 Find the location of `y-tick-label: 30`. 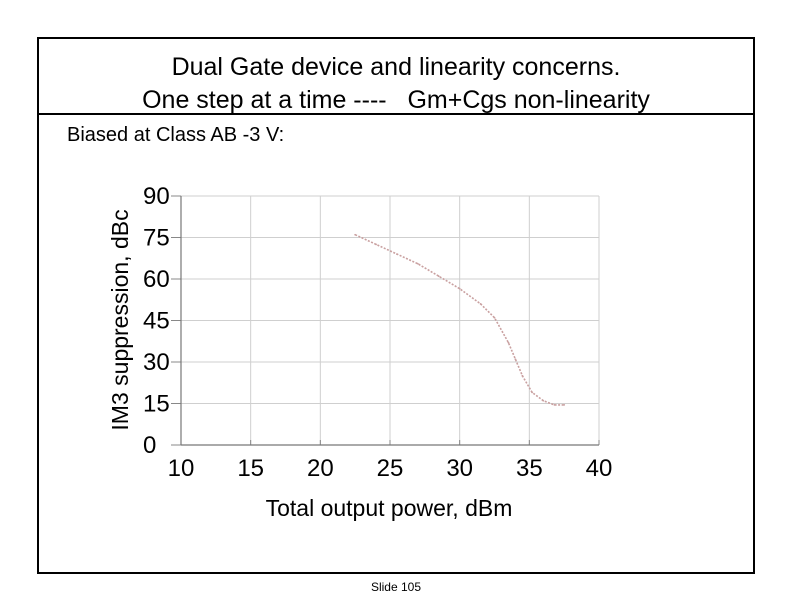

y-tick-label: 30 is located at coordinates (156, 362).